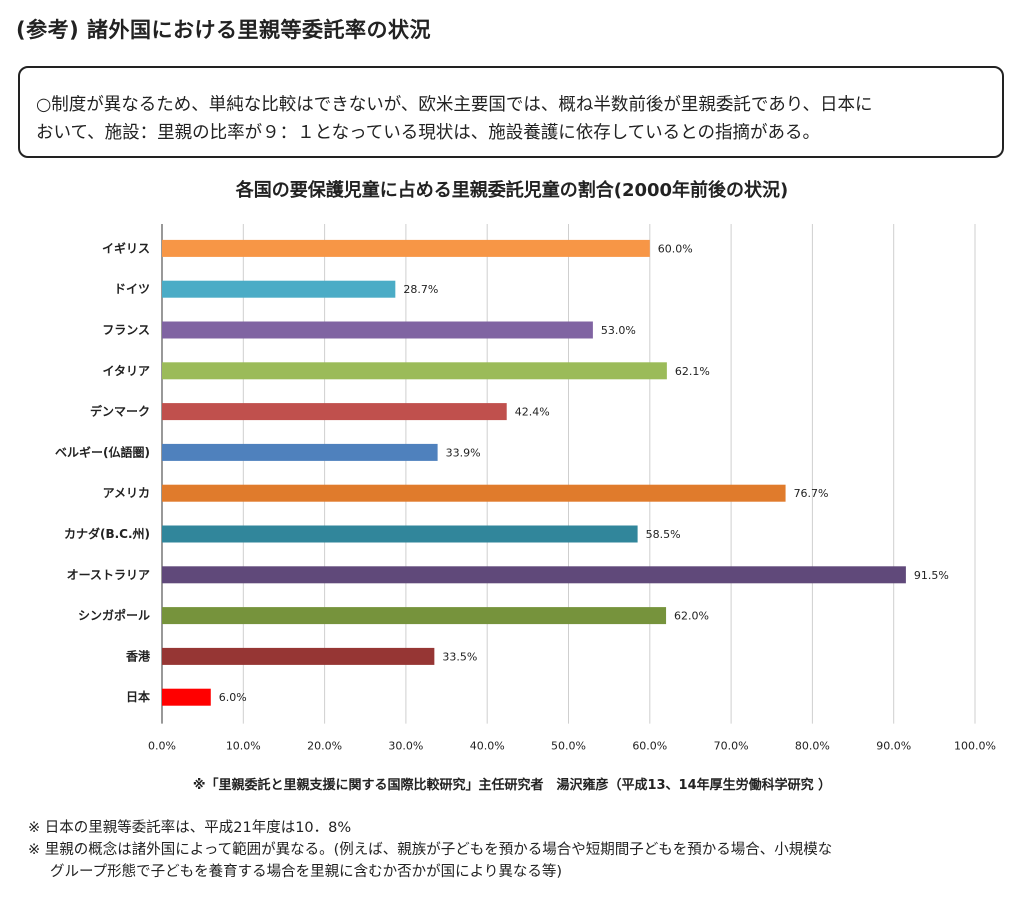  I want to click on data-label: 91.5%, so click(931, 575).